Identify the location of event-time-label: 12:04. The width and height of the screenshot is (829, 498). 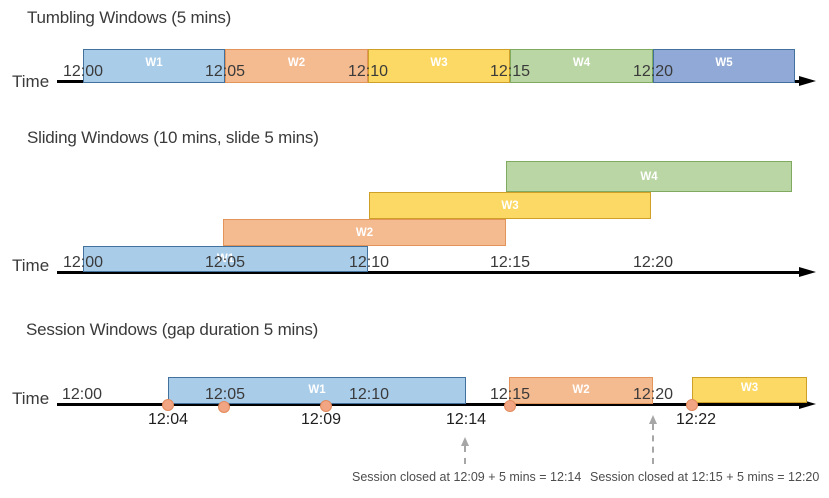
(168, 419).